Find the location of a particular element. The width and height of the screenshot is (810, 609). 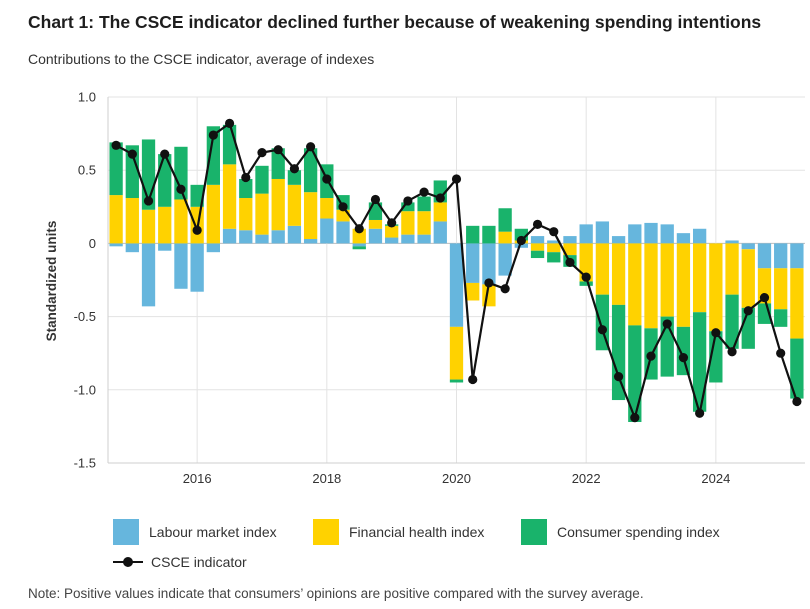

legend-item-financial: Financial health index is located at coordinates (398, 532).